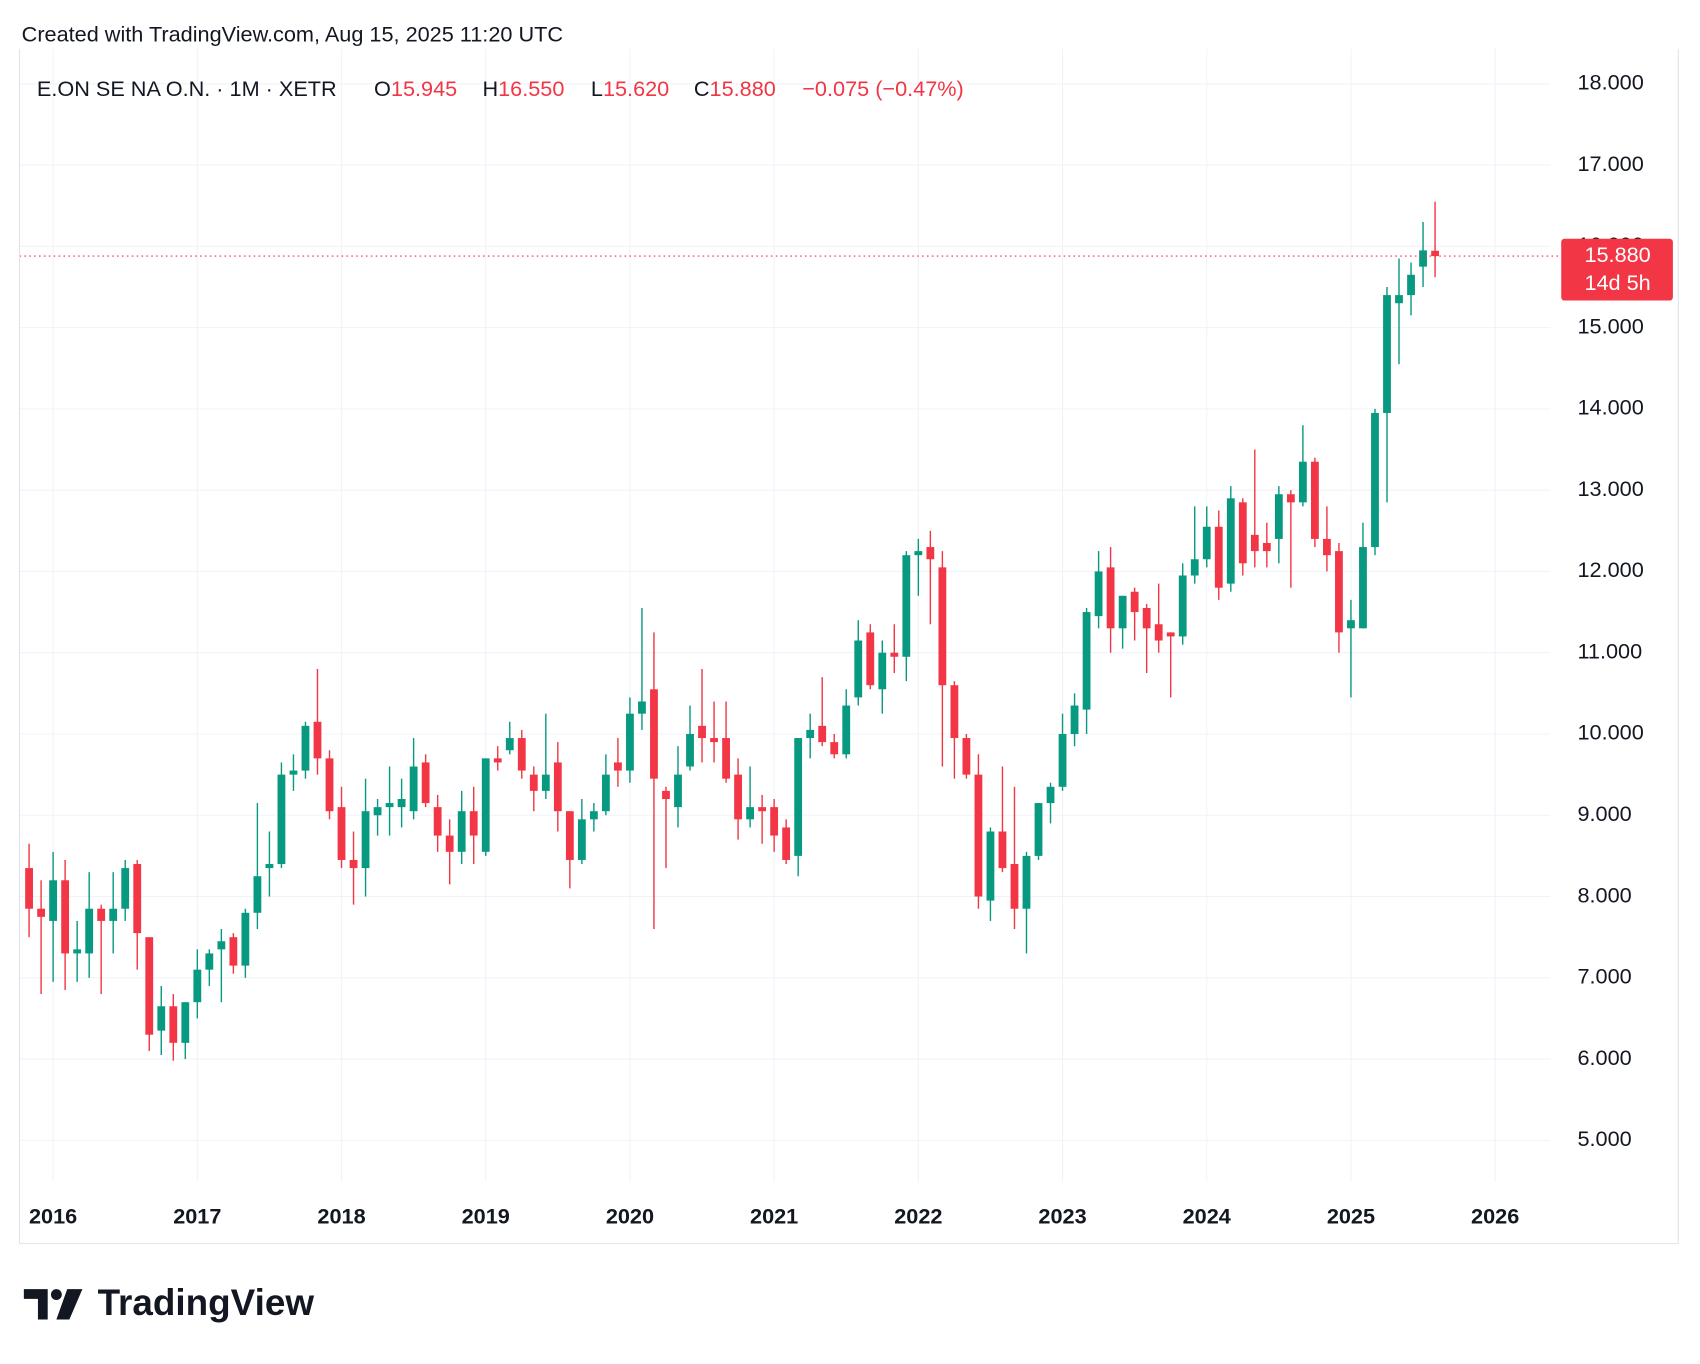 The image size is (1700, 1364). Describe the element at coordinates (1609, 650) in the screenshot. I see `y-tick-label: 11.000` at that location.